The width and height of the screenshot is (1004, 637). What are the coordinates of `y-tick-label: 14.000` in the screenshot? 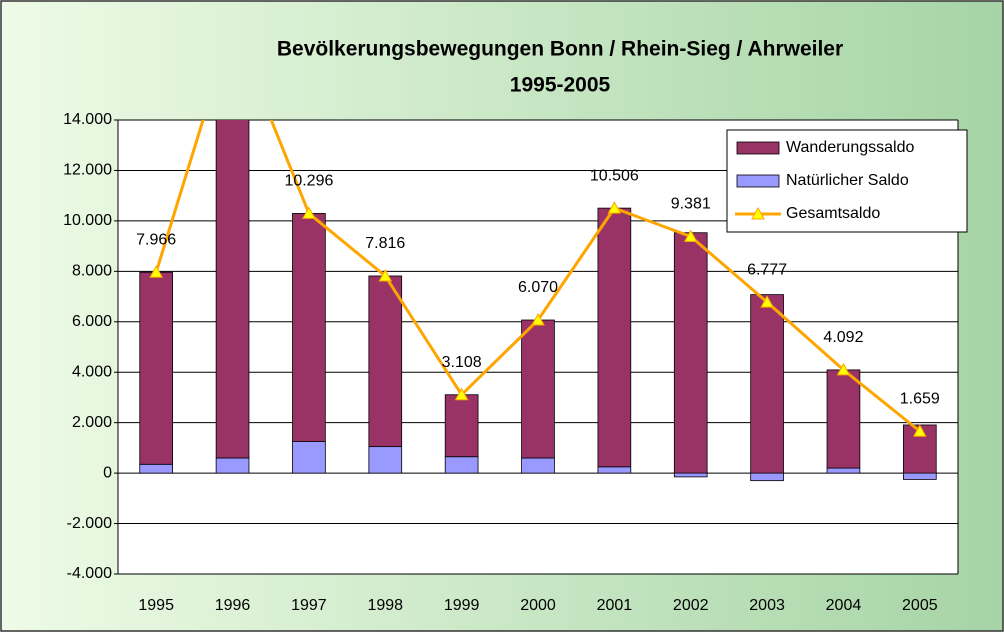 It's located at (87, 119).